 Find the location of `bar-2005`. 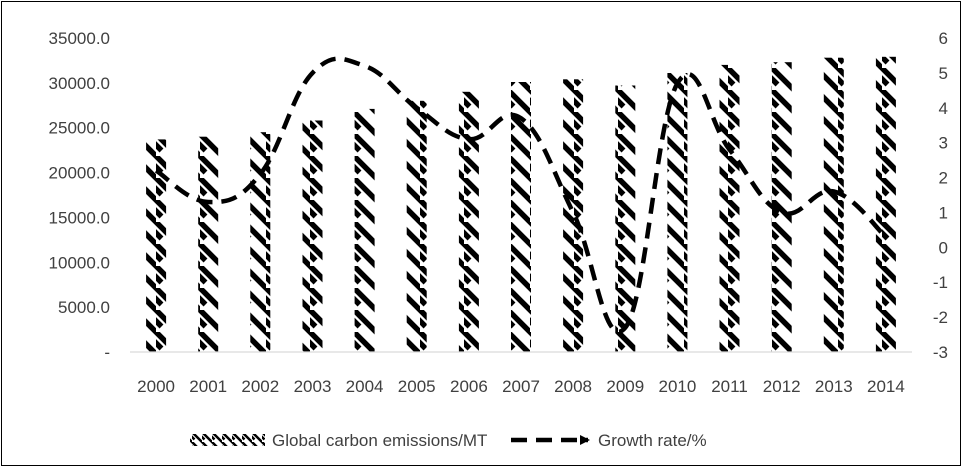

bar-2005 is located at coordinates (416, 226).